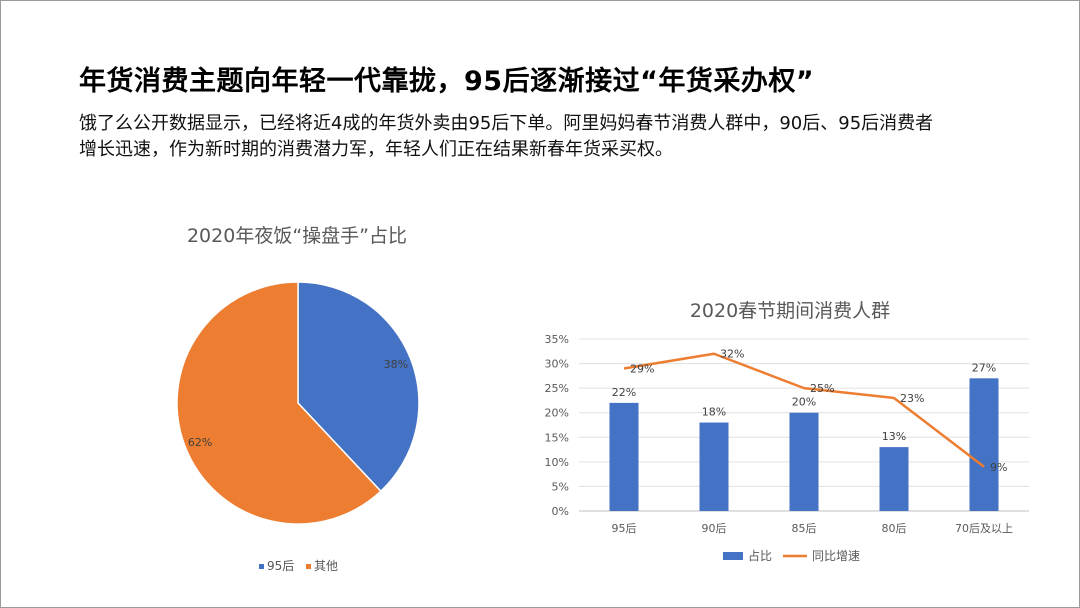 This screenshot has width=1080, height=608. Describe the element at coordinates (894, 528) in the screenshot. I see `x-tick-label: 80后` at that location.